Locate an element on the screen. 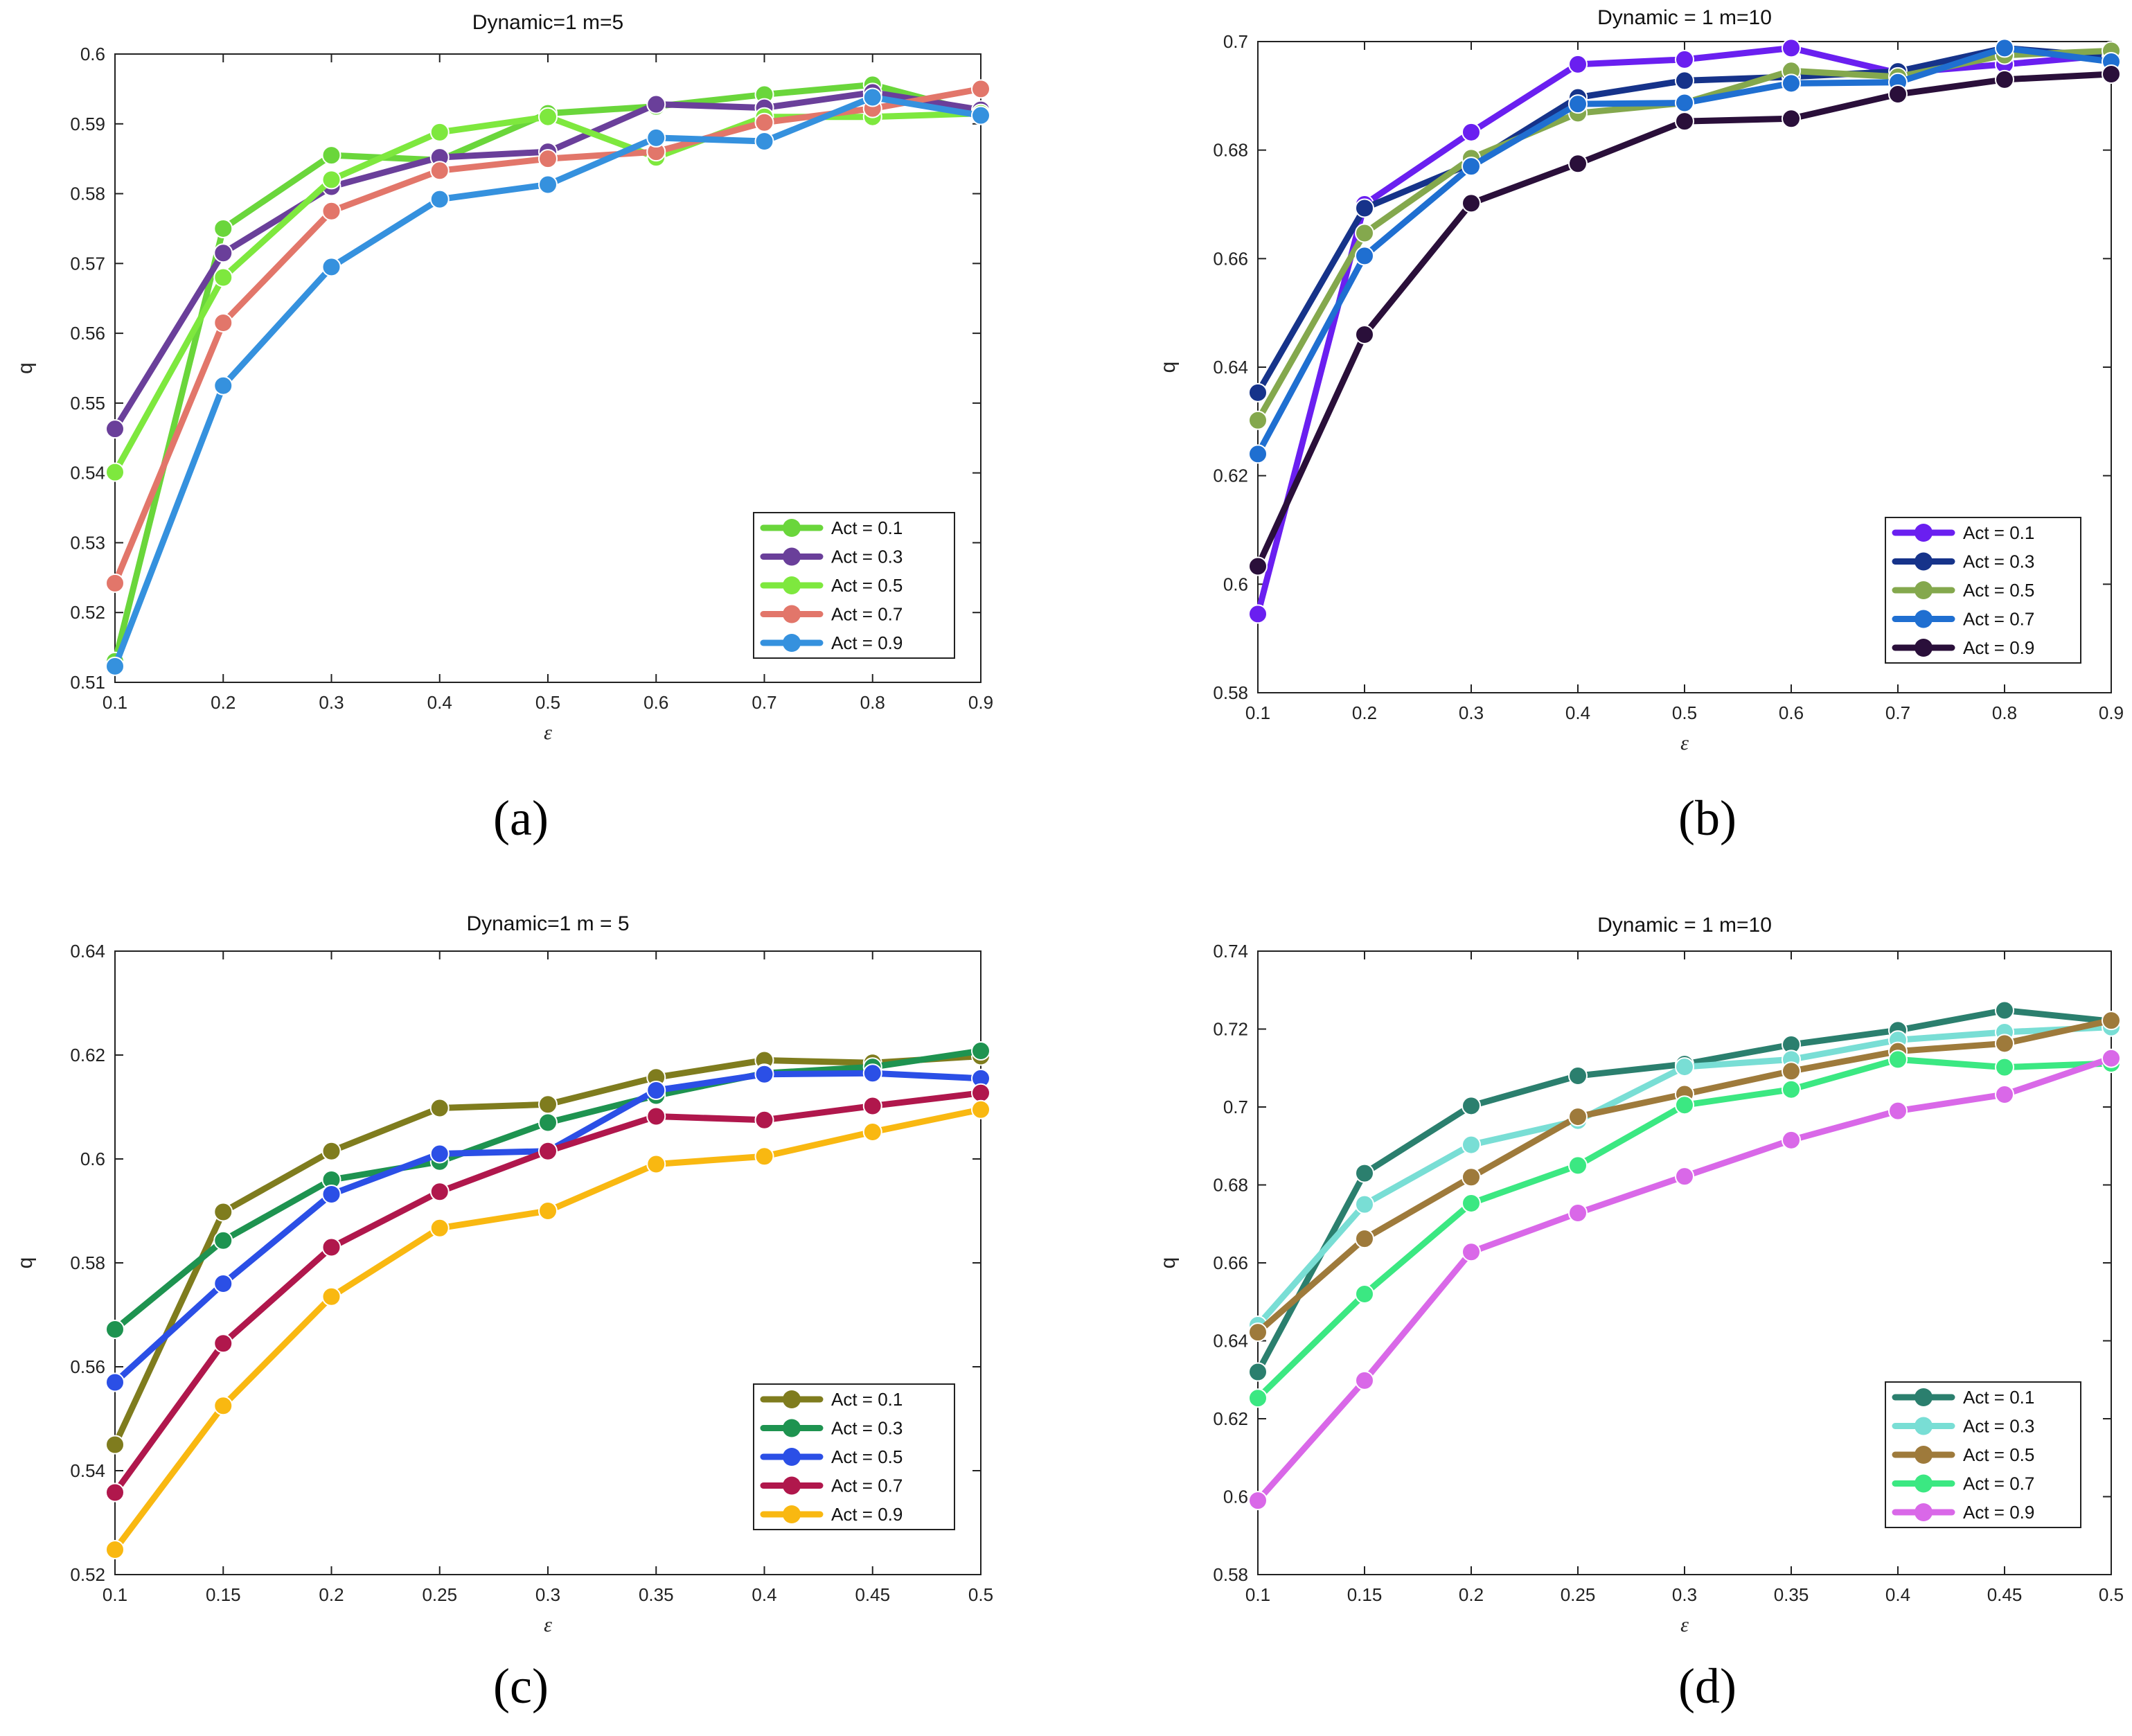  caption-a: (a) is located at coordinates (521, 818).